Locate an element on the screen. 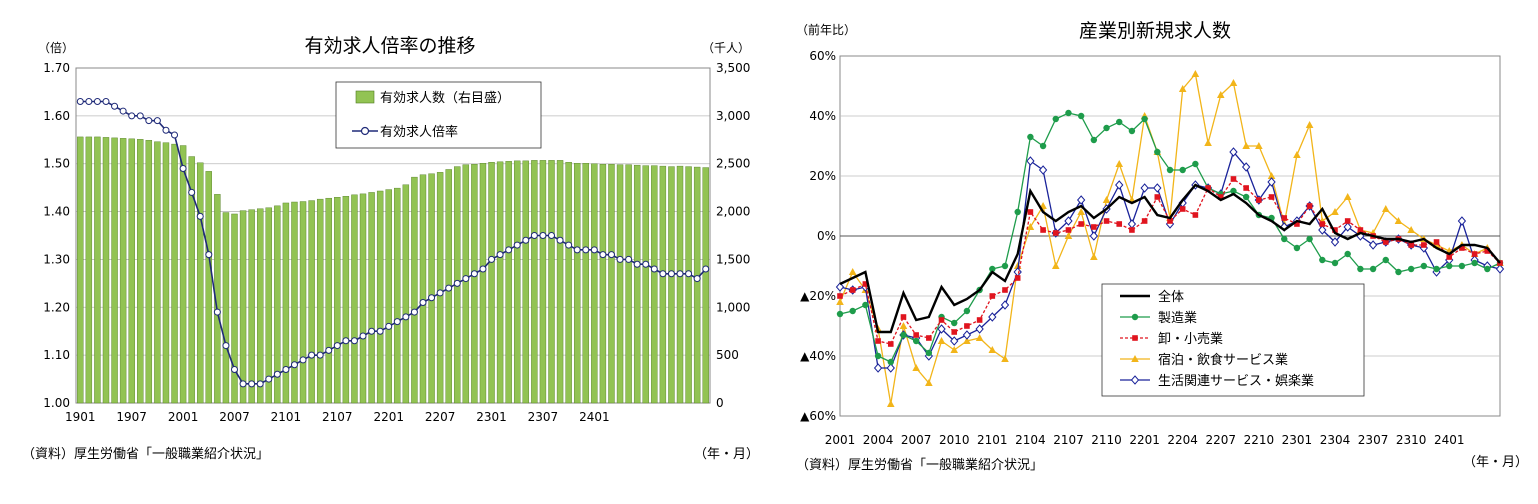  right-chart-x-tick-label: 2001 is located at coordinates (840, 440).